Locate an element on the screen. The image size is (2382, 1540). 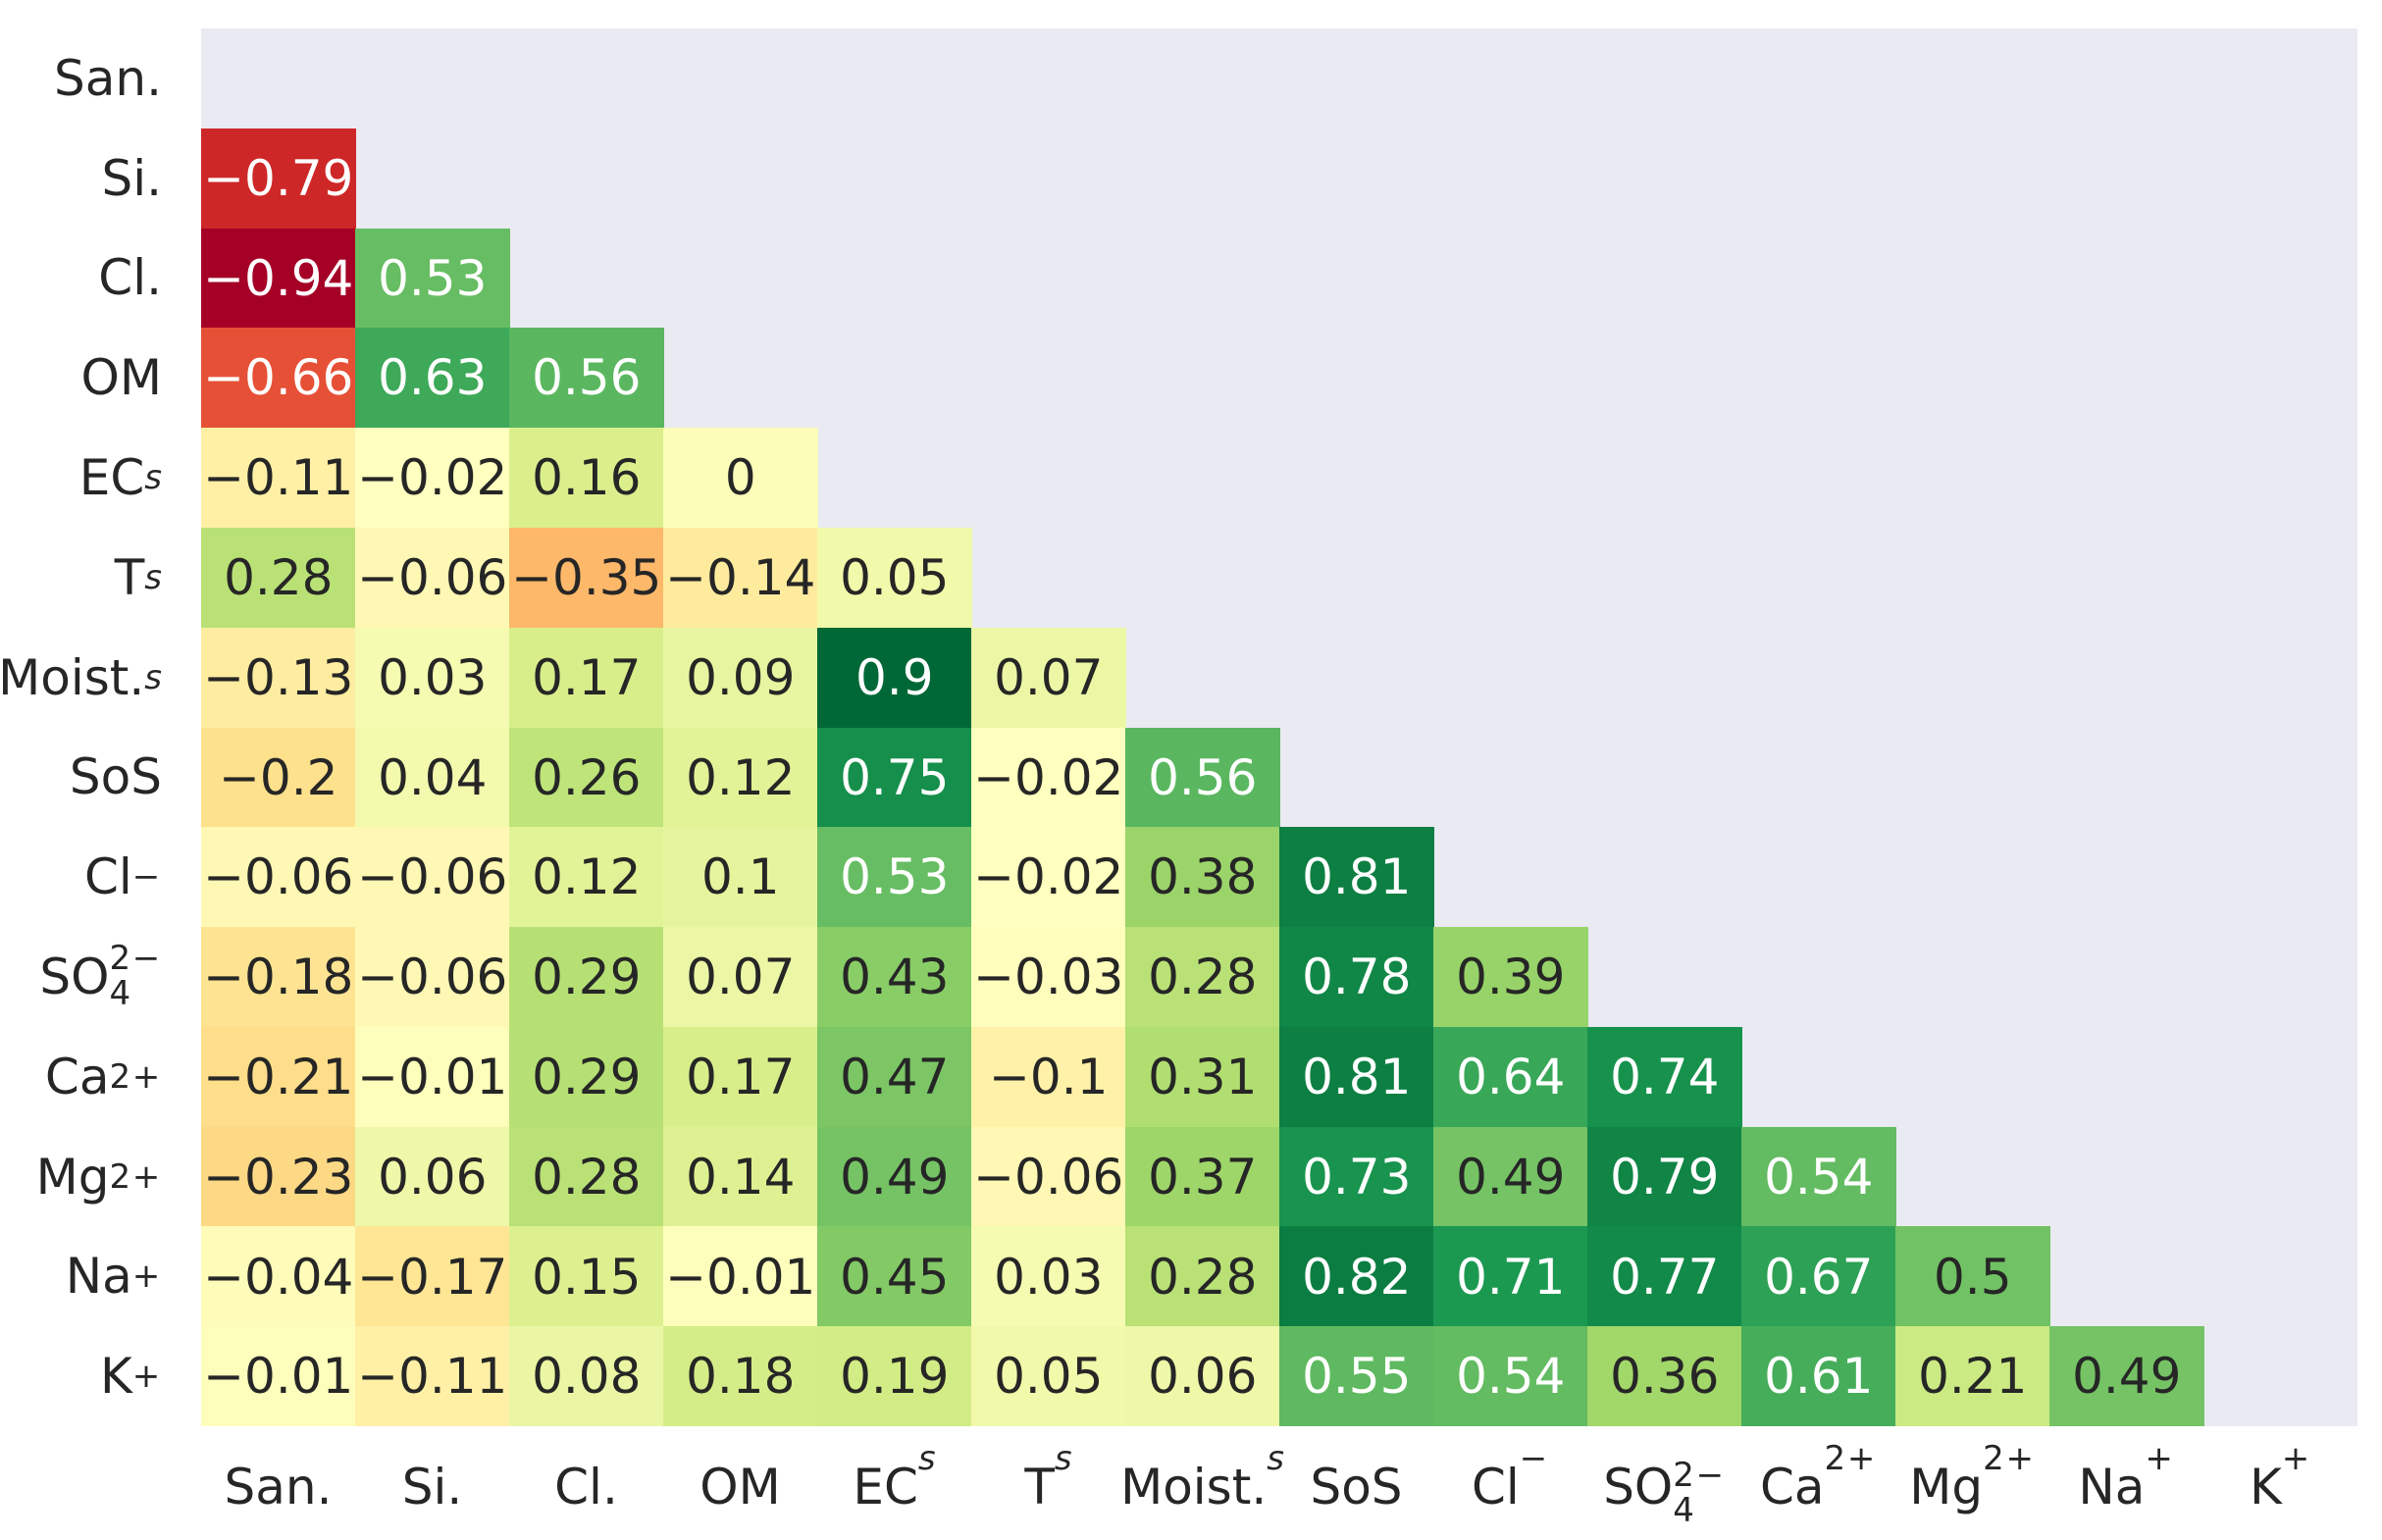
cell-value: 0.5 is located at coordinates (1973, 1277).